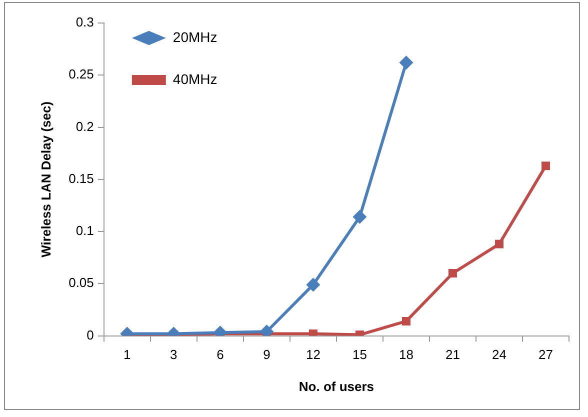  What do you see at coordinates (174, 354) in the screenshot?
I see `x-tick-label: 3` at bounding box center [174, 354].